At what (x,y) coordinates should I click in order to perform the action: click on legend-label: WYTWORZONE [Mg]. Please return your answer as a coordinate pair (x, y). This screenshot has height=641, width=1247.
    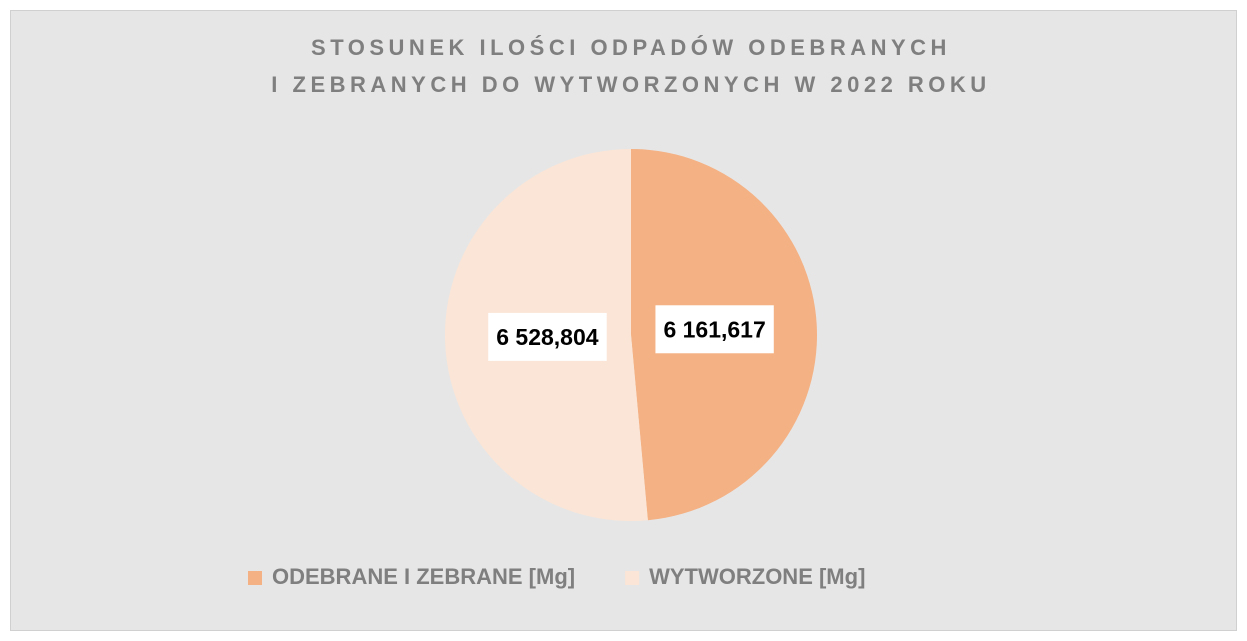
    Looking at the image, I should click on (757, 576).